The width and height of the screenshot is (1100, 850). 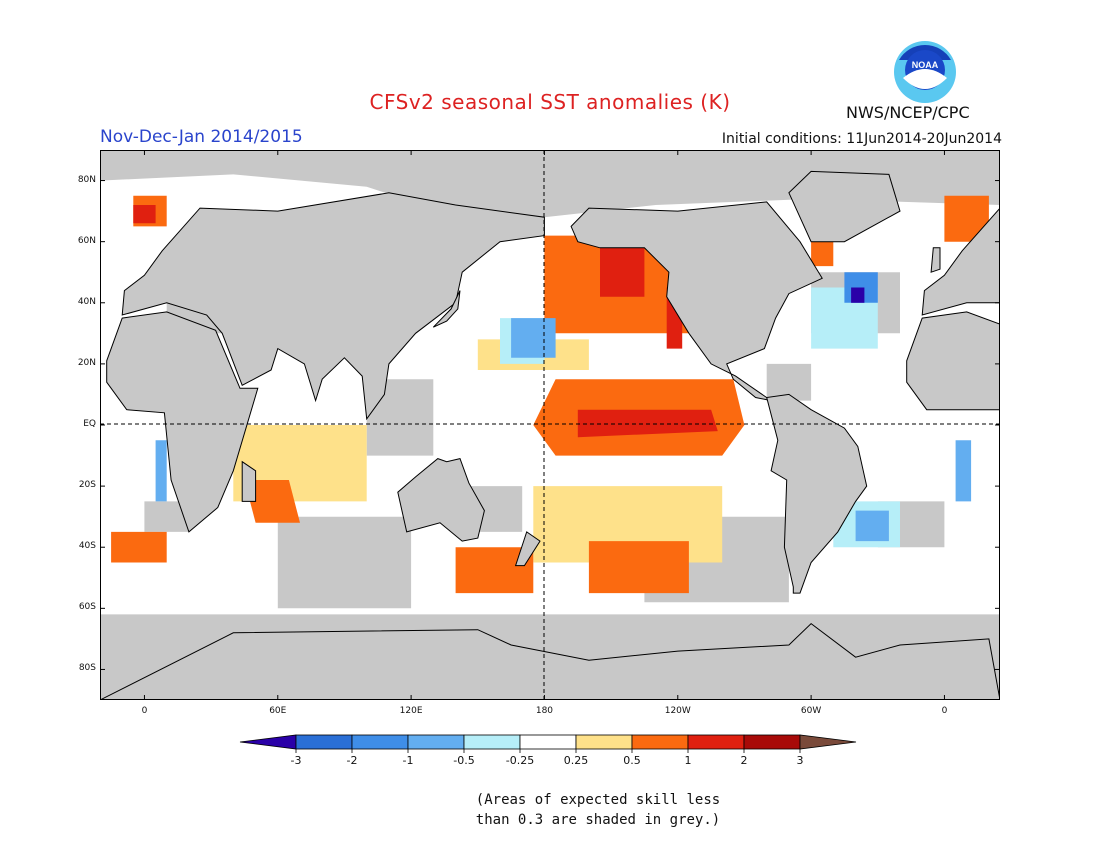 What do you see at coordinates (544, 711) in the screenshot?
I see `lon-tick-label: 180` at bounding box center [544, 711].